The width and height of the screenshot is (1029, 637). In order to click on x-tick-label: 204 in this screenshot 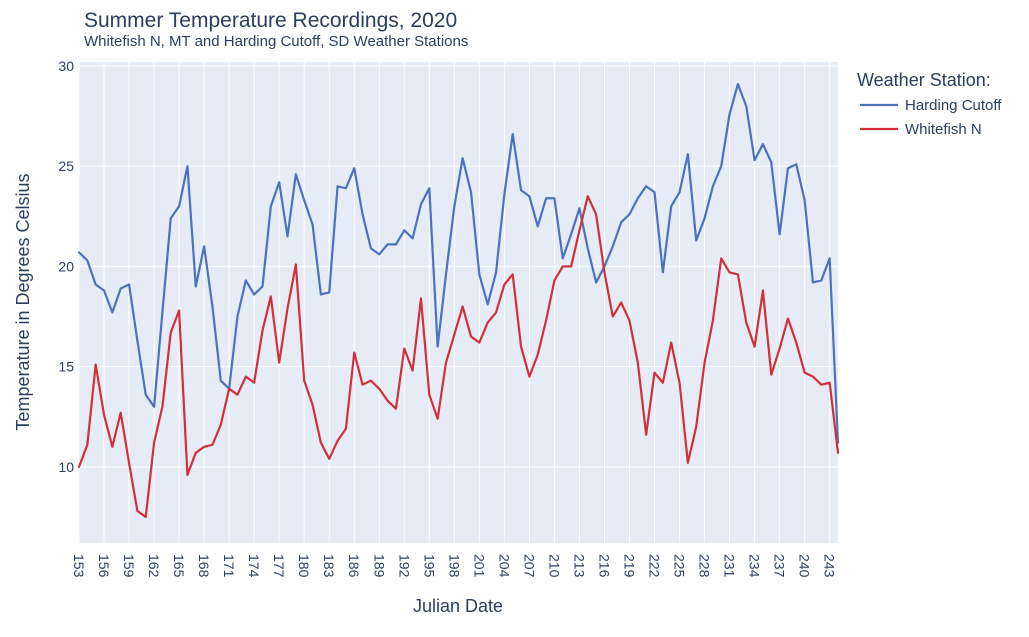, I will do `click(504, 566)`.